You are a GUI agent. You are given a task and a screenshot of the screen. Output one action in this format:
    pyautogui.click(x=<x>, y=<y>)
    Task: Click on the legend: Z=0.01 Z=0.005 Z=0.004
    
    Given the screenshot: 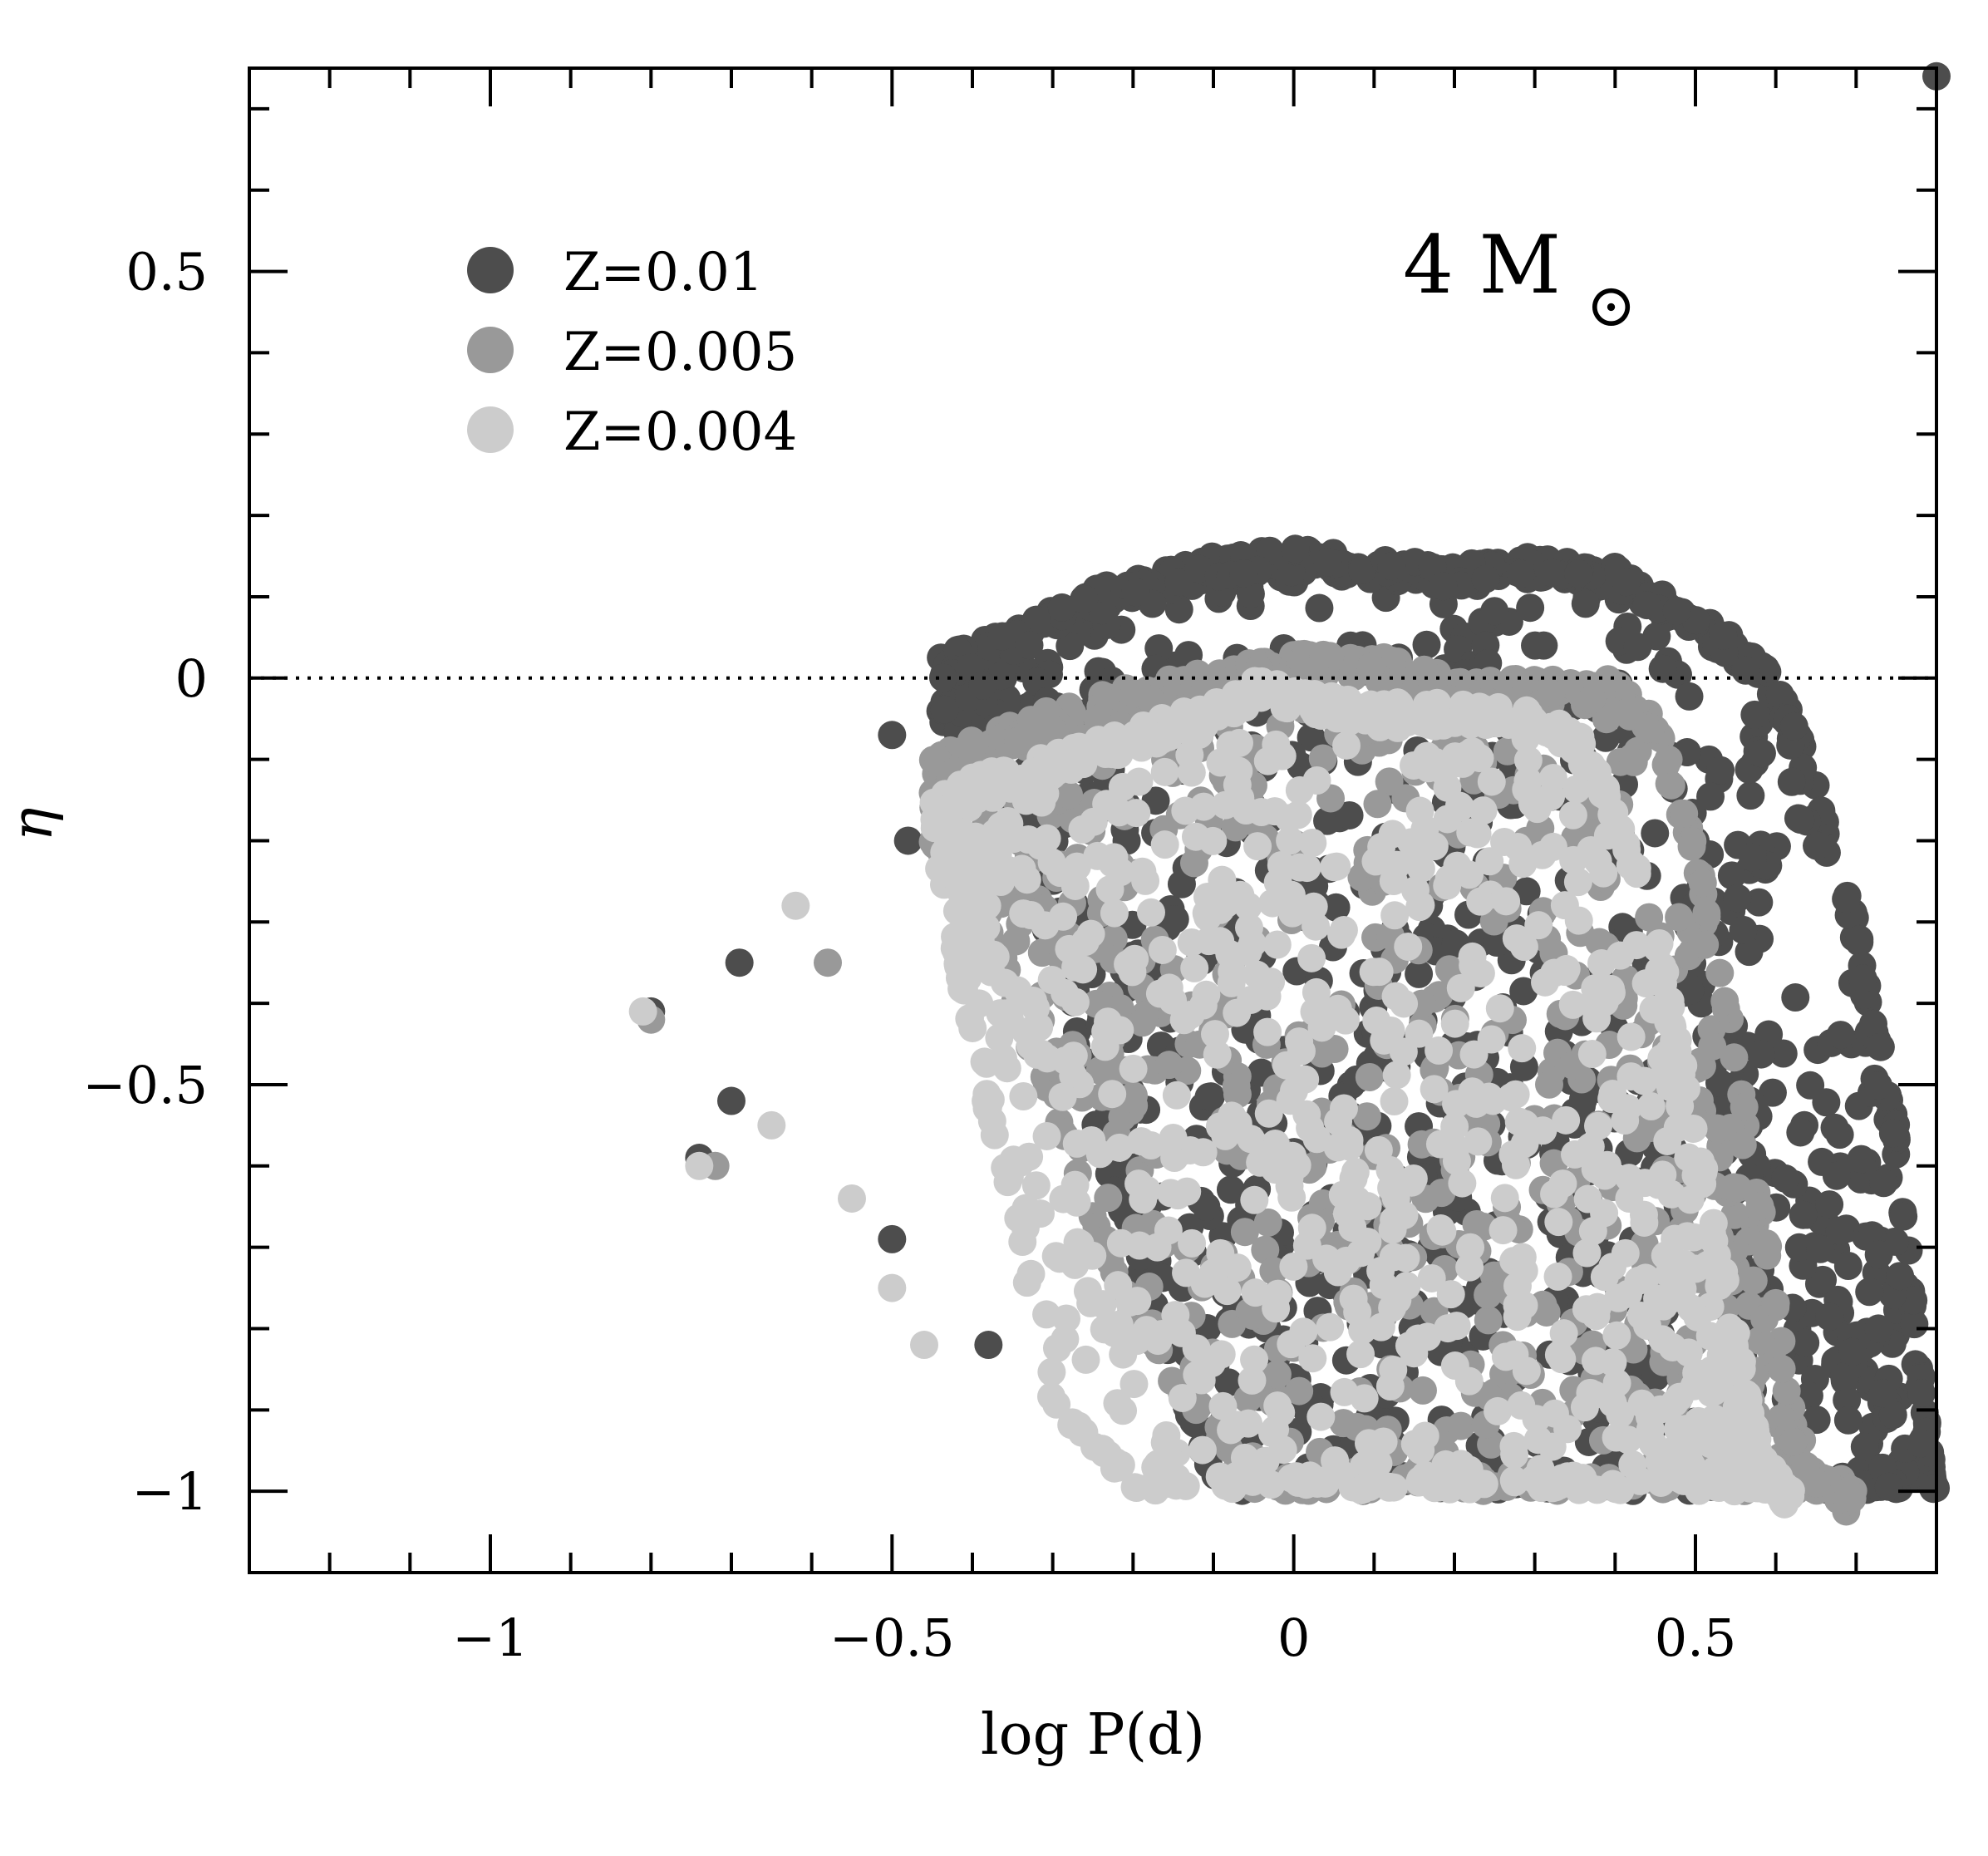 What is the action you would take?
    pyautogui.click(x=632, y=352)
    